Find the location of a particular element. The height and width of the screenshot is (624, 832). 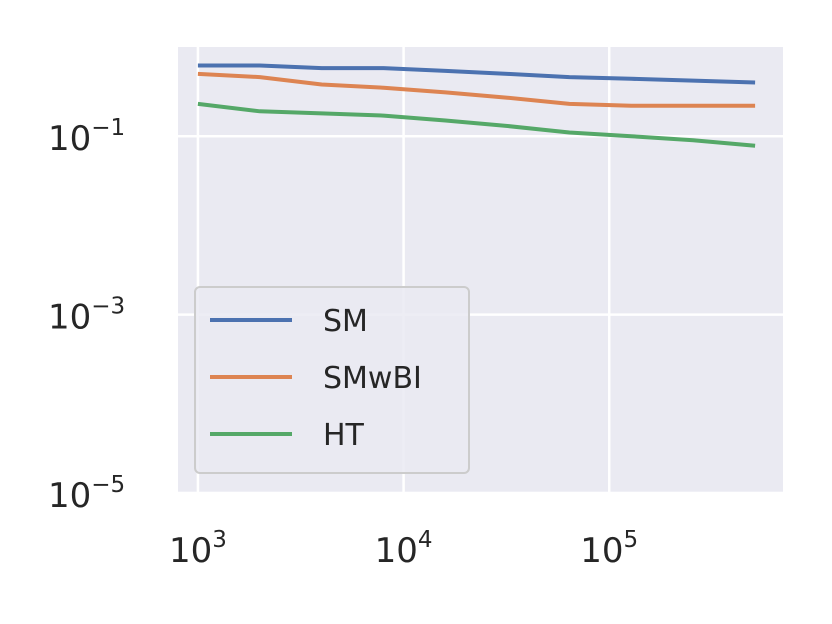

y-tick-label: 10⁻³ is located at coordinates (86, 316).